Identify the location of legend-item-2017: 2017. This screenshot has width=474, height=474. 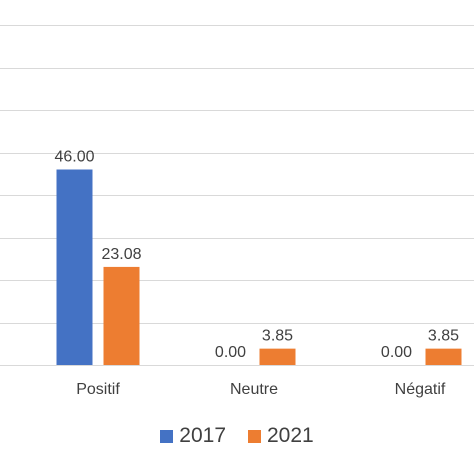
(193, 436).